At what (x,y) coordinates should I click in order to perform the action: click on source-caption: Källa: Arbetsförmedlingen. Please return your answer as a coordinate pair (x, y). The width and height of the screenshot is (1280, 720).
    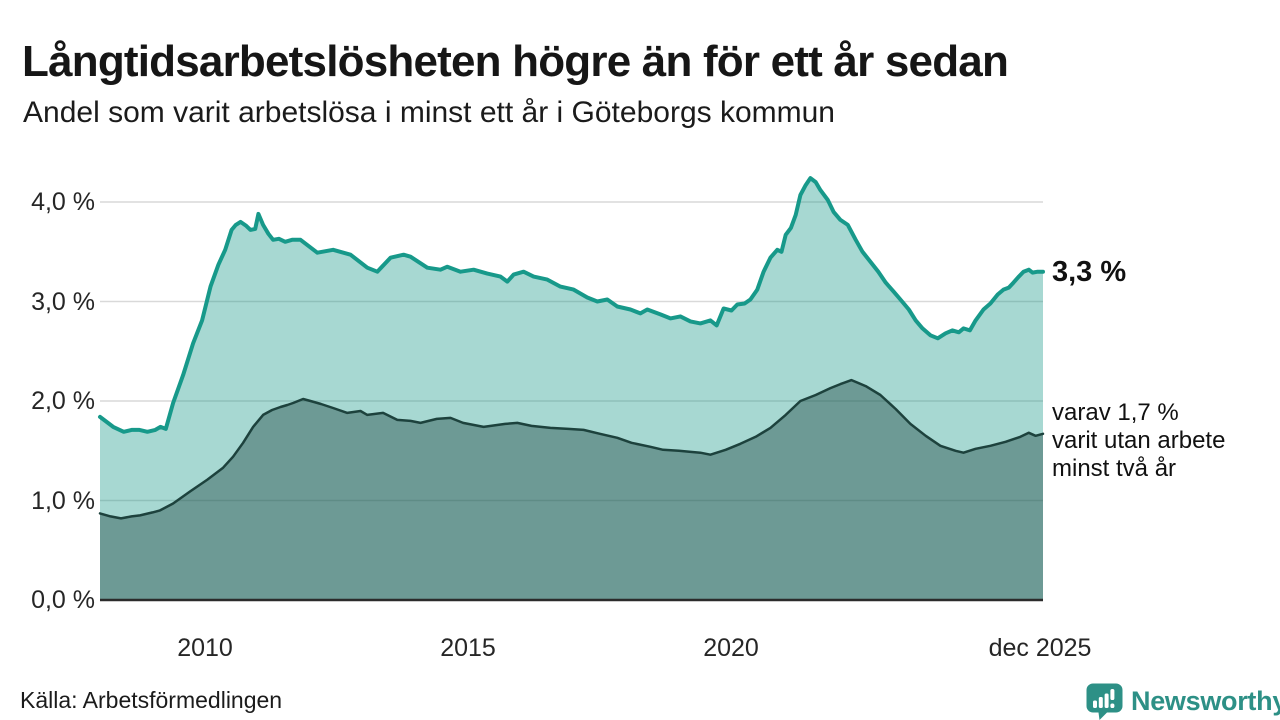
    Looking at the image, I should click on (151, 700).